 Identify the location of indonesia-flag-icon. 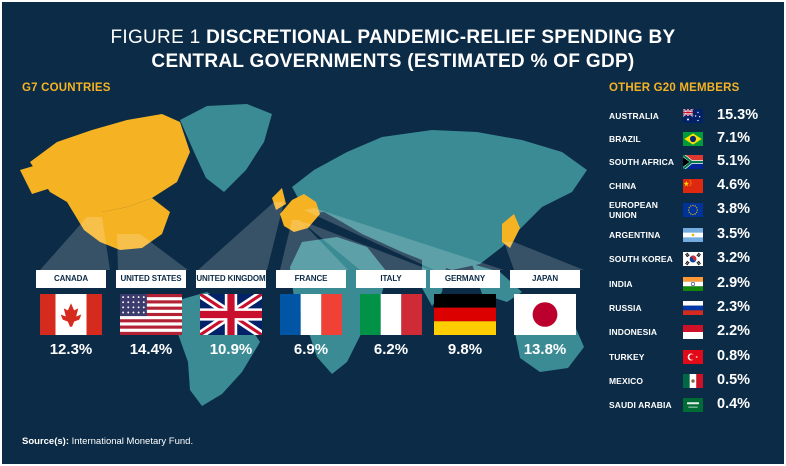
(693, 332).